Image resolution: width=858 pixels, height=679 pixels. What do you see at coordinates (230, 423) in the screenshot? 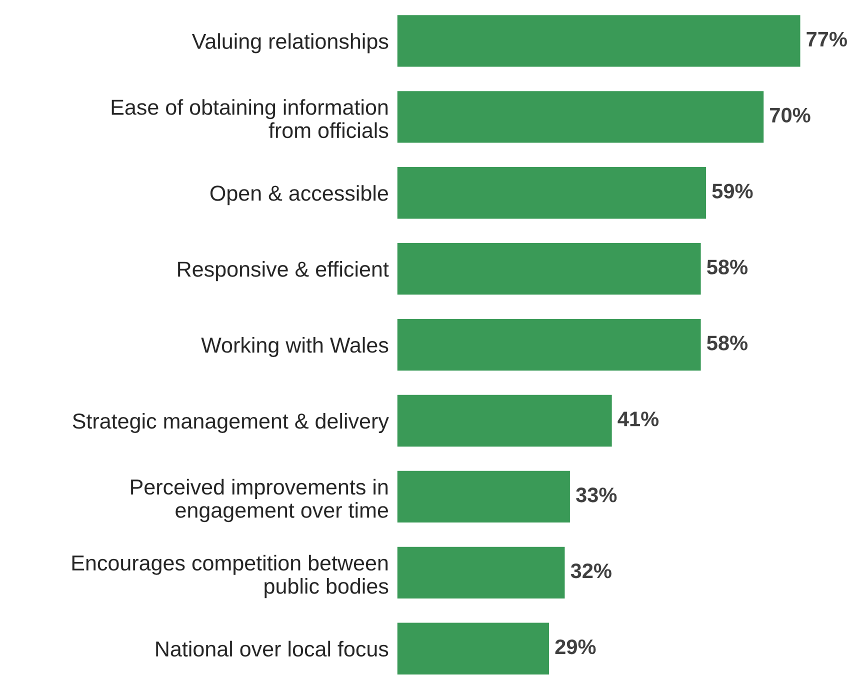
I see `y-tick-label: Strategic management & delivery` at bounding box center [230, 423].